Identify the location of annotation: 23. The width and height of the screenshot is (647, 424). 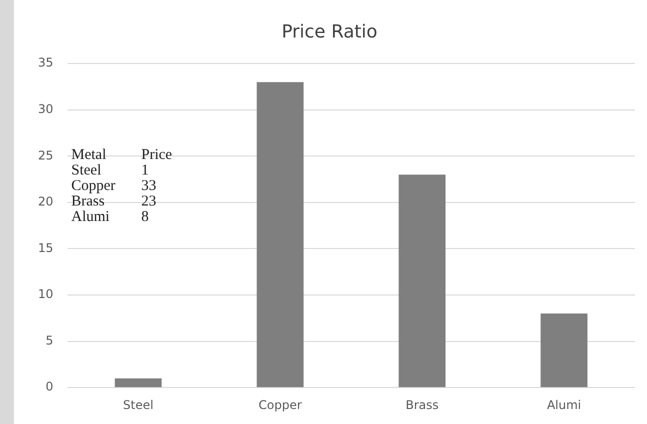
(148, 202).